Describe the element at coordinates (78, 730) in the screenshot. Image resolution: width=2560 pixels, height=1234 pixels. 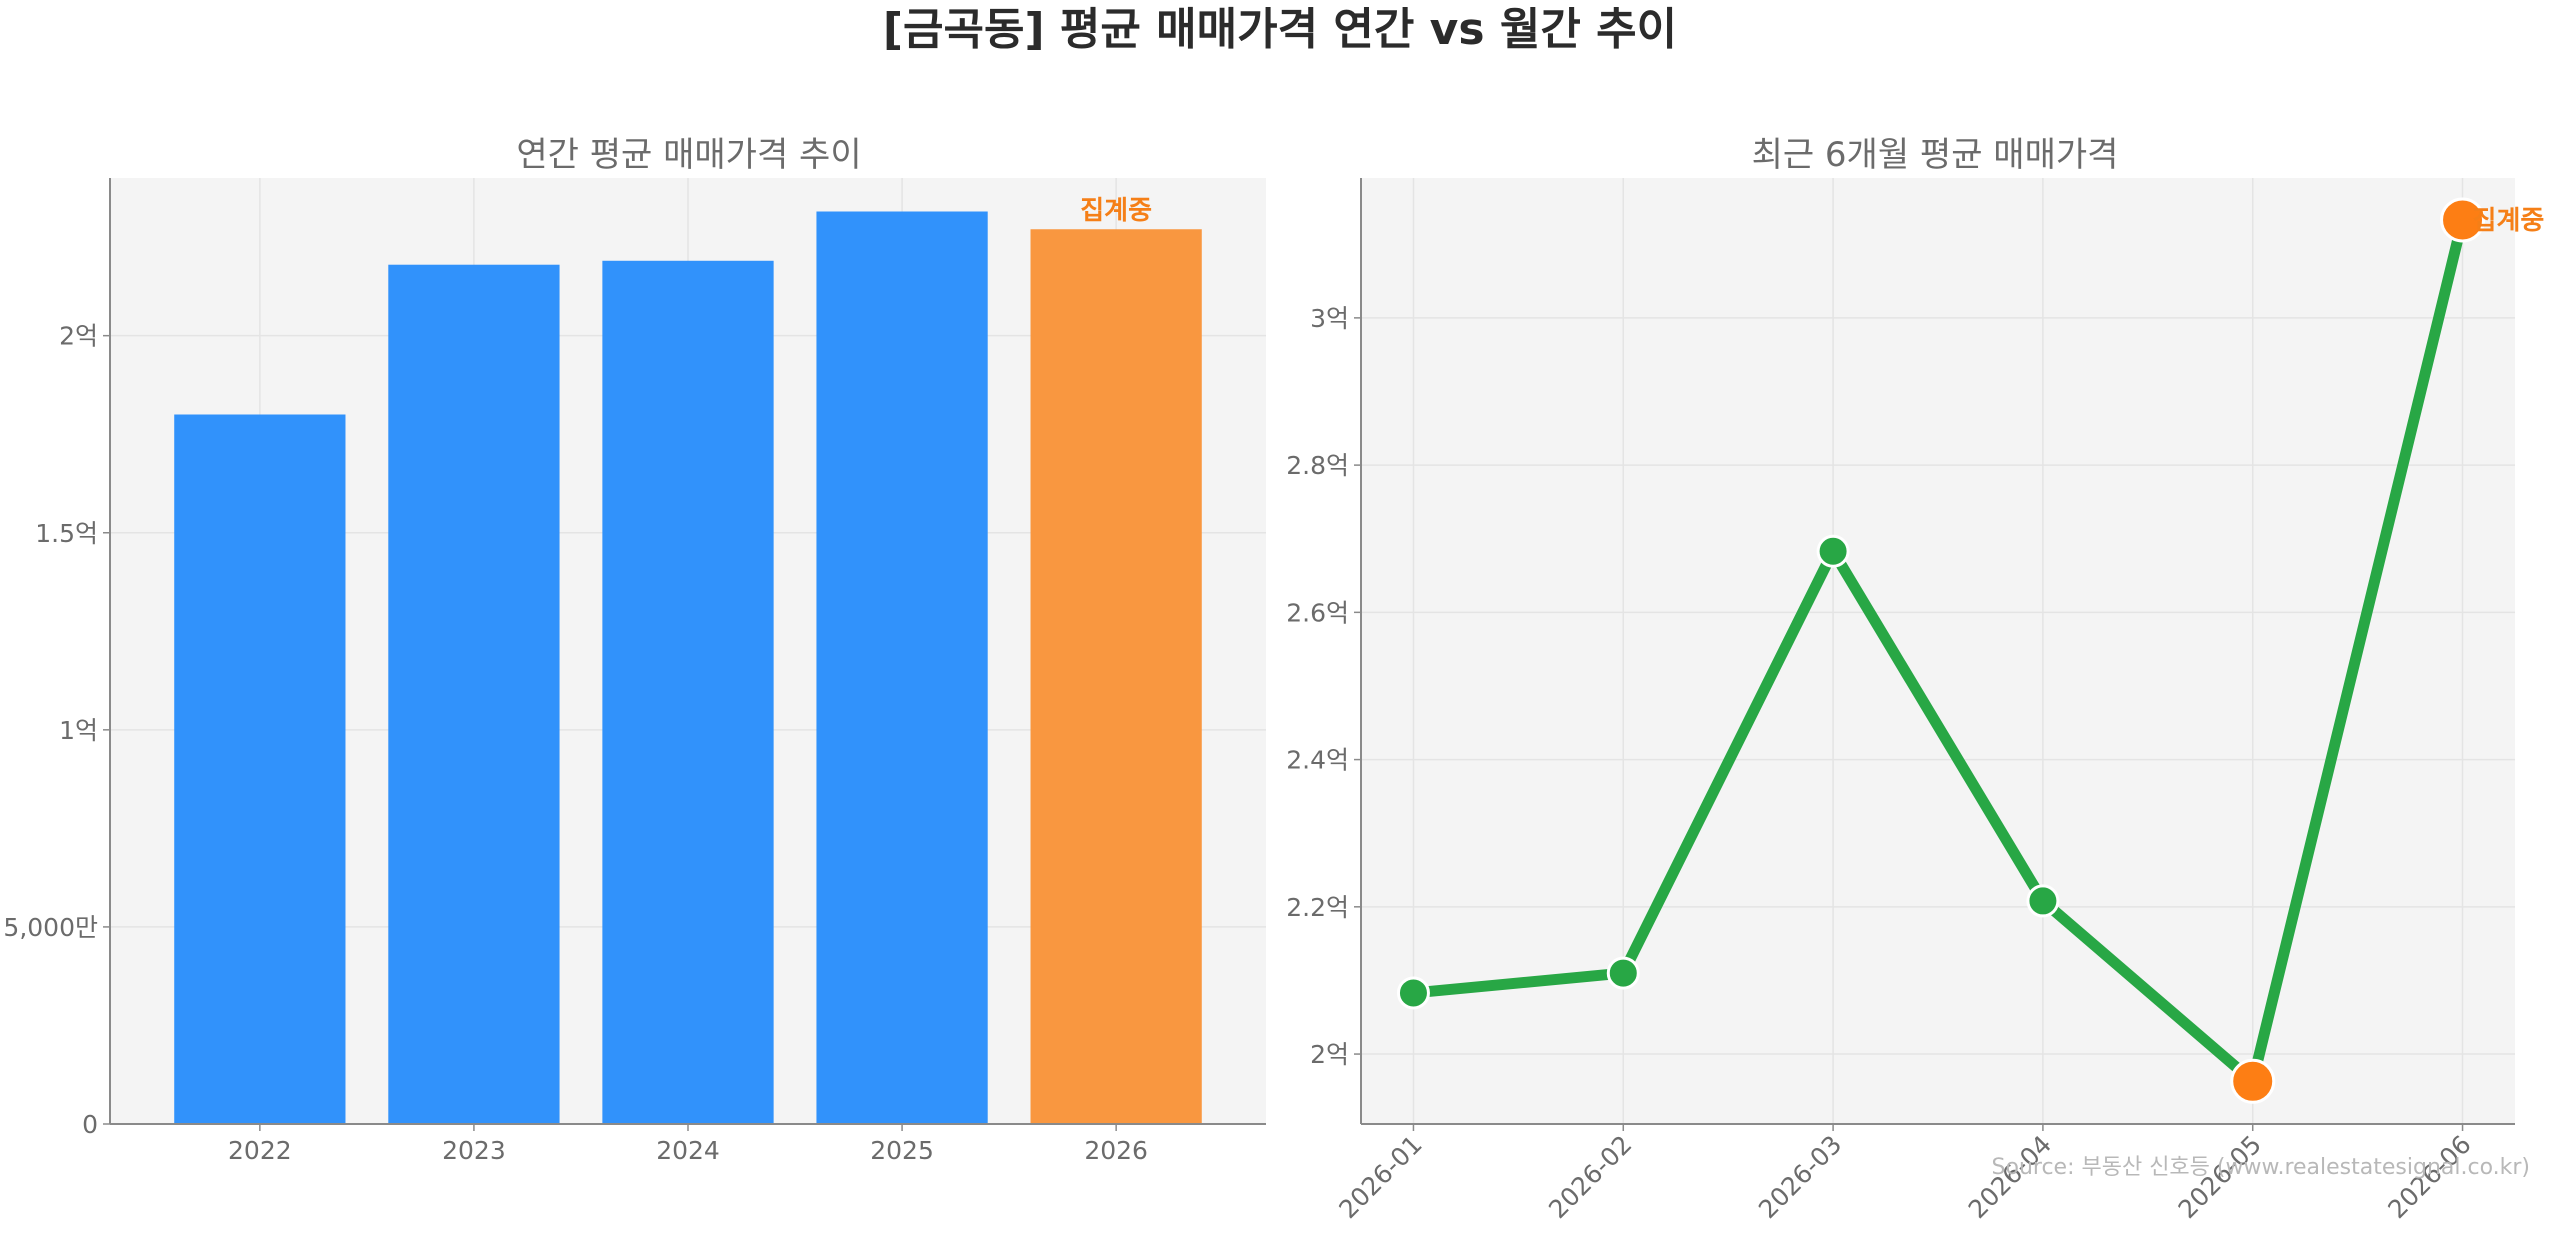
I see `bar-y-tick-label: 1억` at that location.